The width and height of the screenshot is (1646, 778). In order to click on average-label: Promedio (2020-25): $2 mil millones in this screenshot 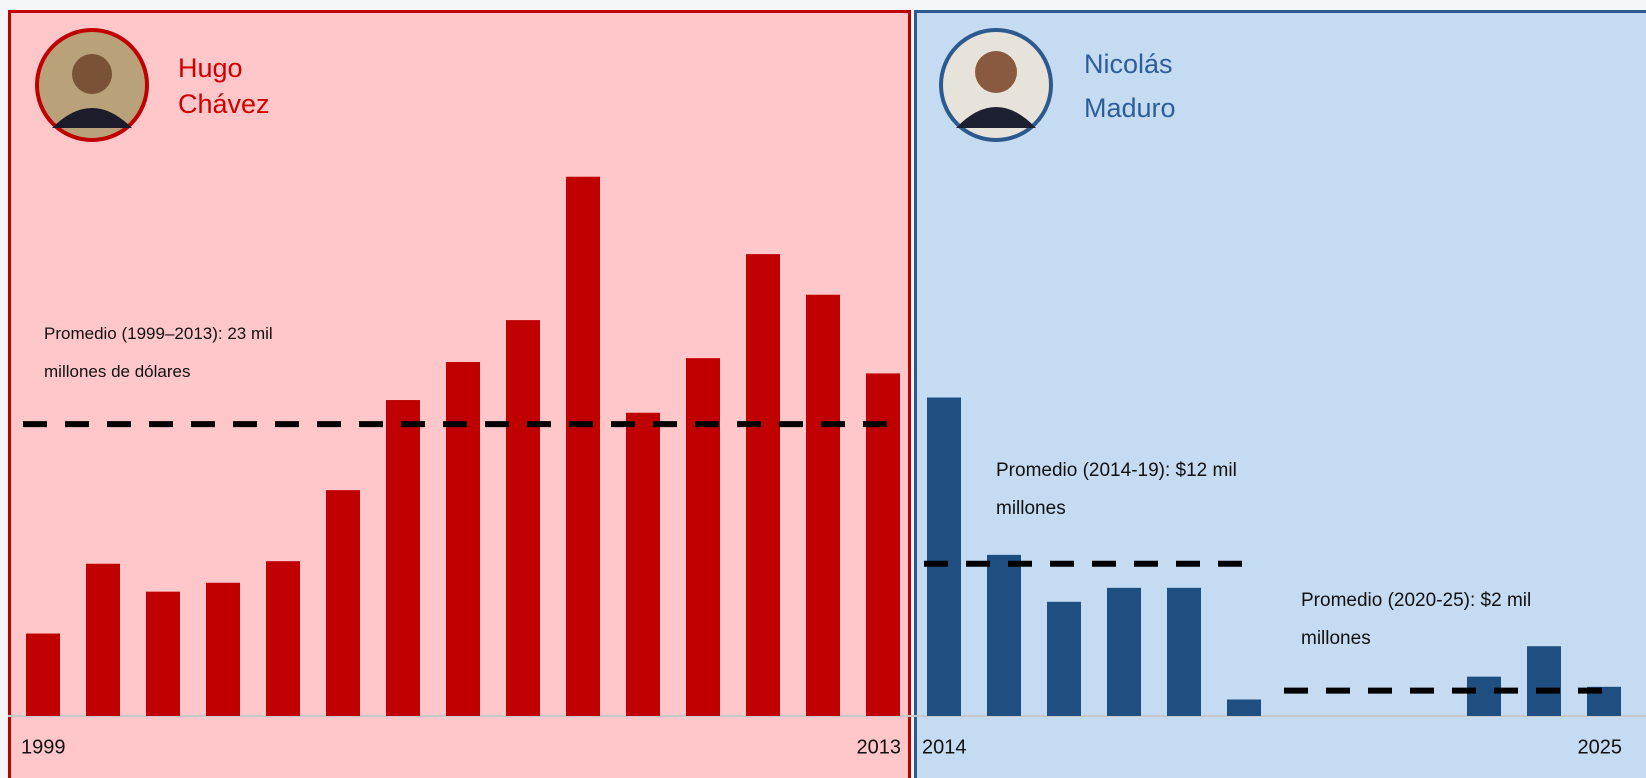, I will do `click(1416, 619)`.